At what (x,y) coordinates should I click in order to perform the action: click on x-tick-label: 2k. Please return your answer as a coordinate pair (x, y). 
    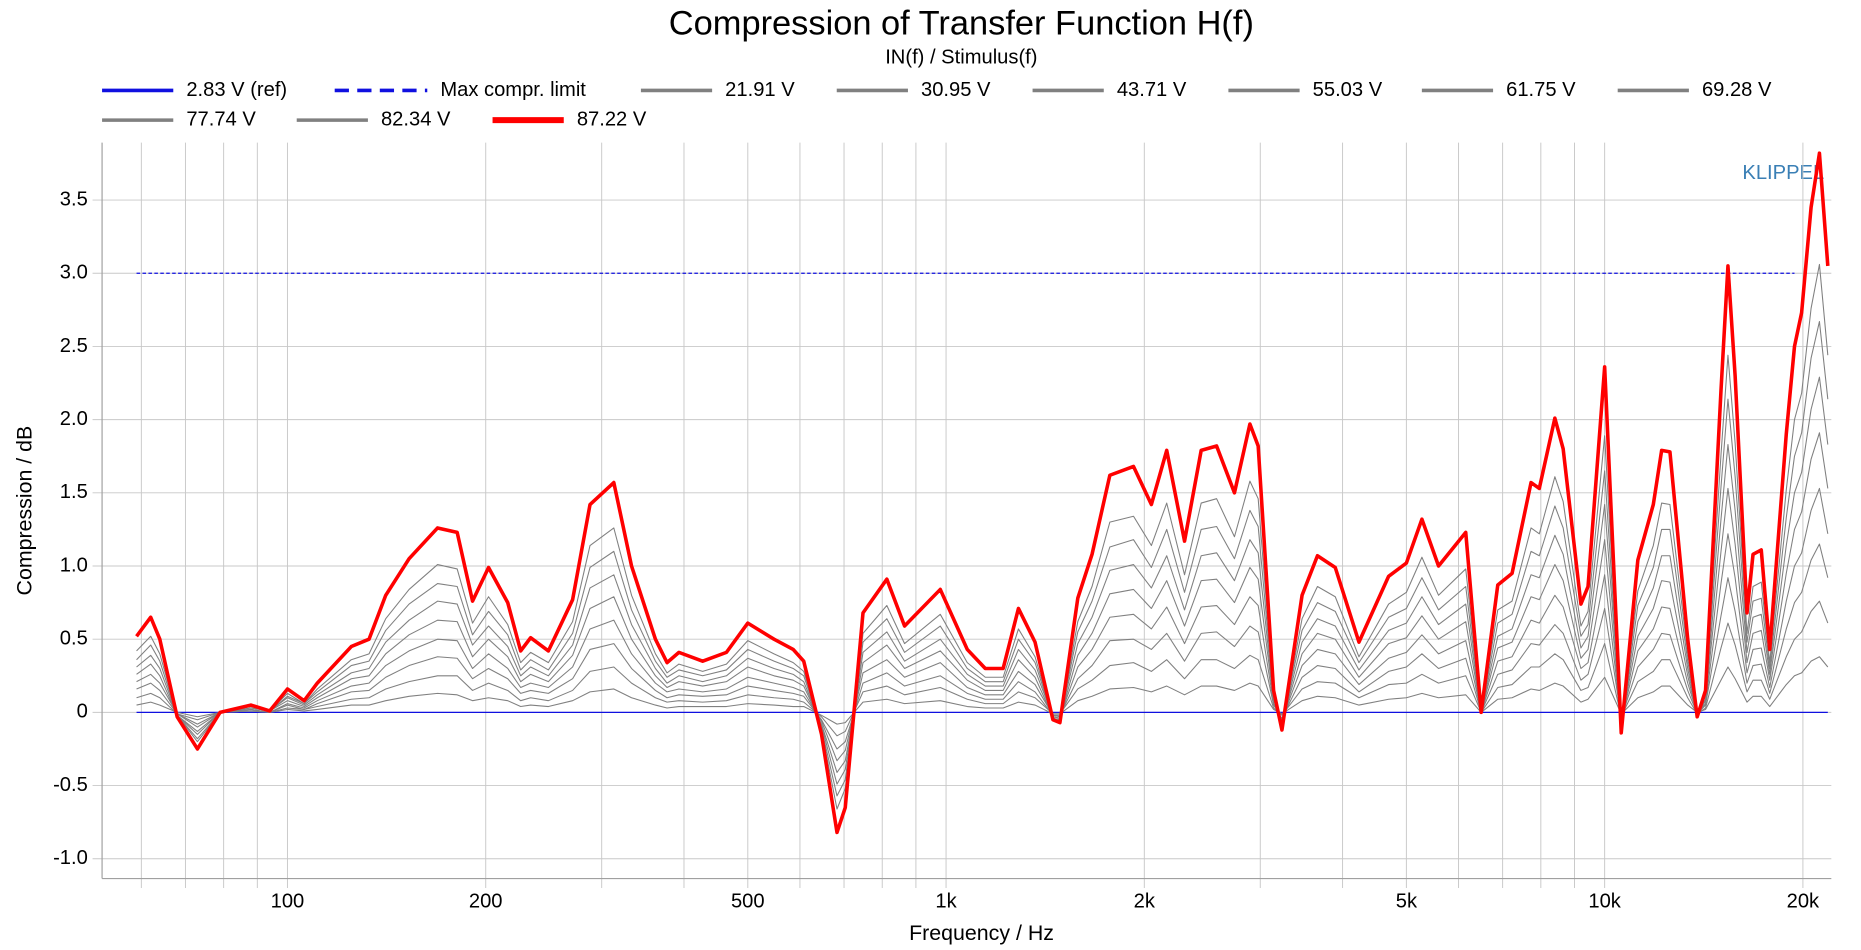
    Looking at the image, I should click on (1145, 902).